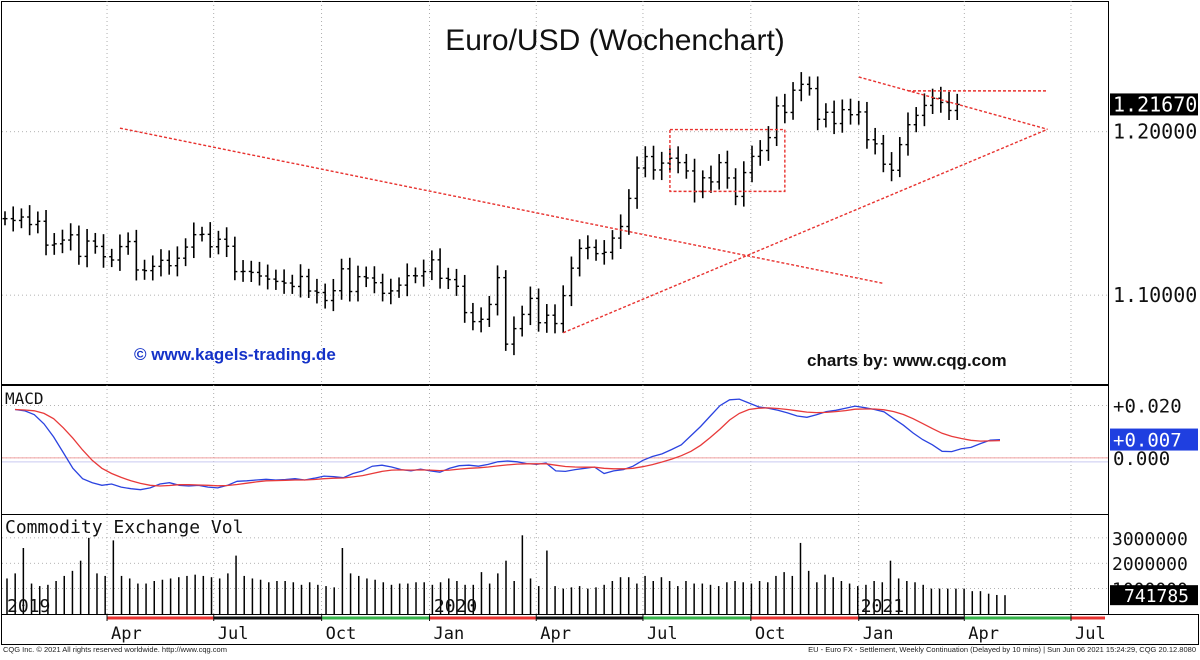 The width and height of the screenshot is (1200, 660). Describe the element at coordinates (600, 629) in the screenshot. I see `time-axis-frame` at that location.